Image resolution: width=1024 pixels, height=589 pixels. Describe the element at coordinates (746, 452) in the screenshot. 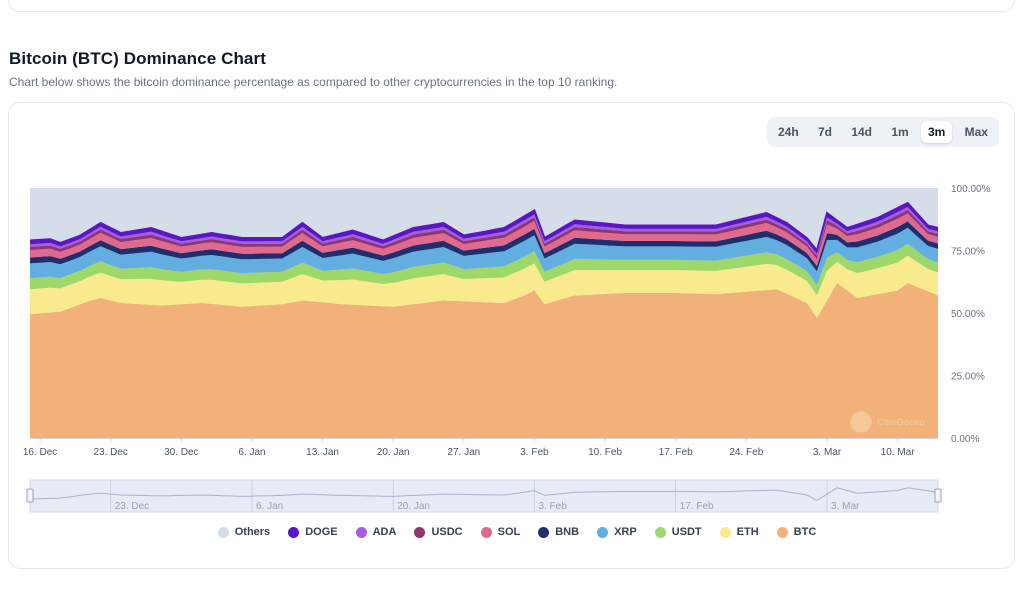

I see `x-tick-label: 24. Feb` at that location.